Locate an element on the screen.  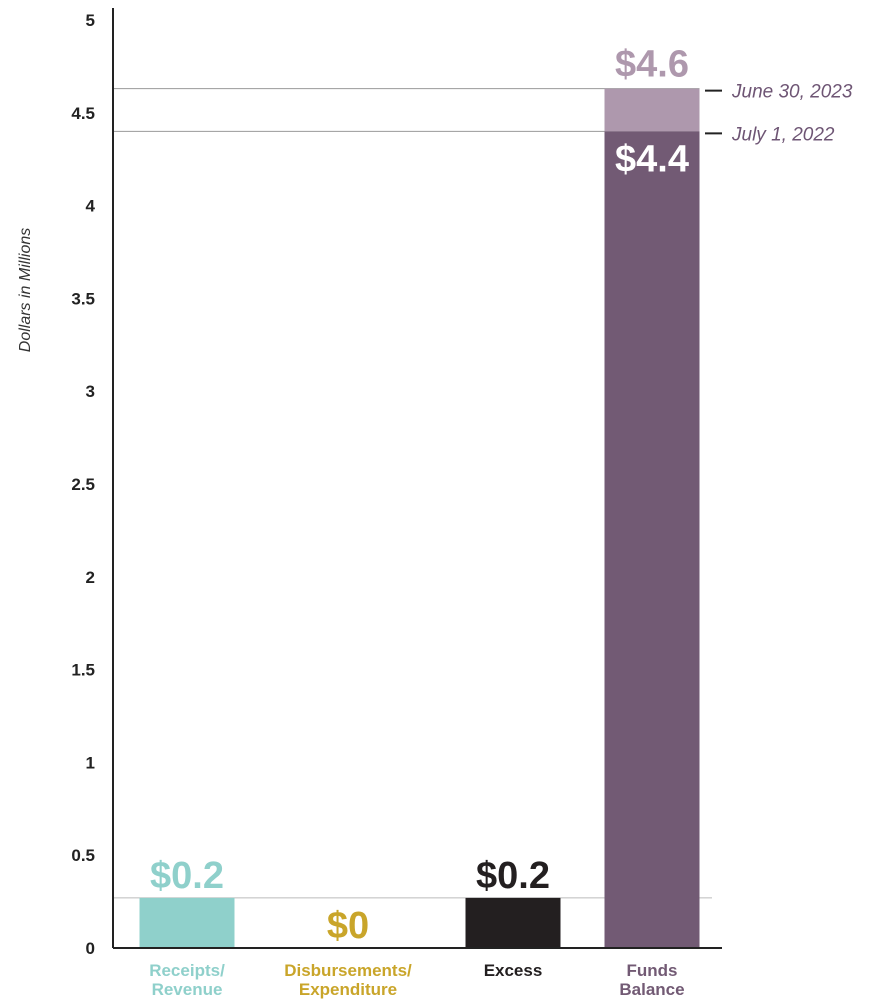
y-tick-label: 5 is located at coordinates (90, 20).